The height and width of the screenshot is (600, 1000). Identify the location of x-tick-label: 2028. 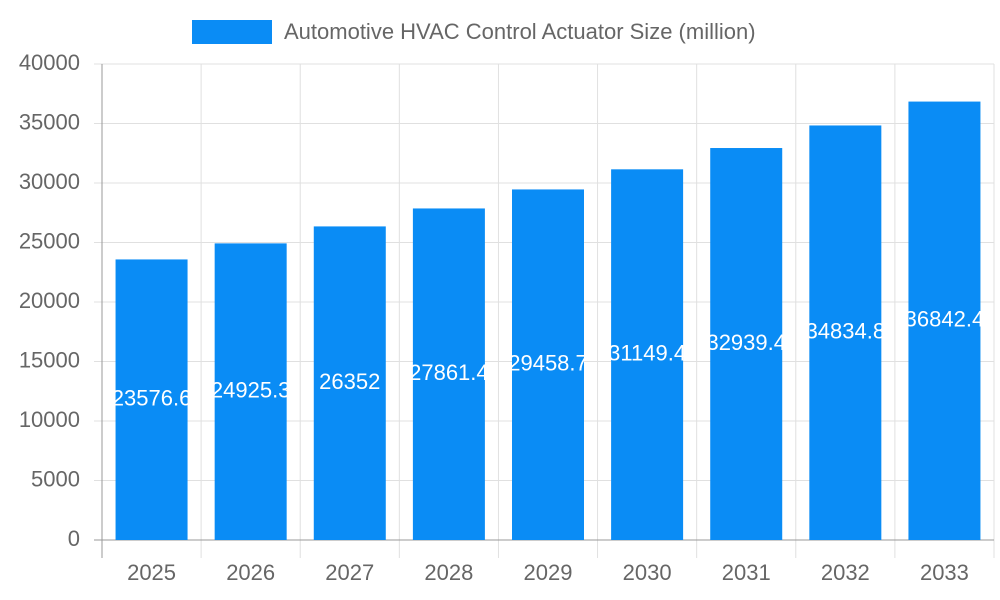
(448, 572).